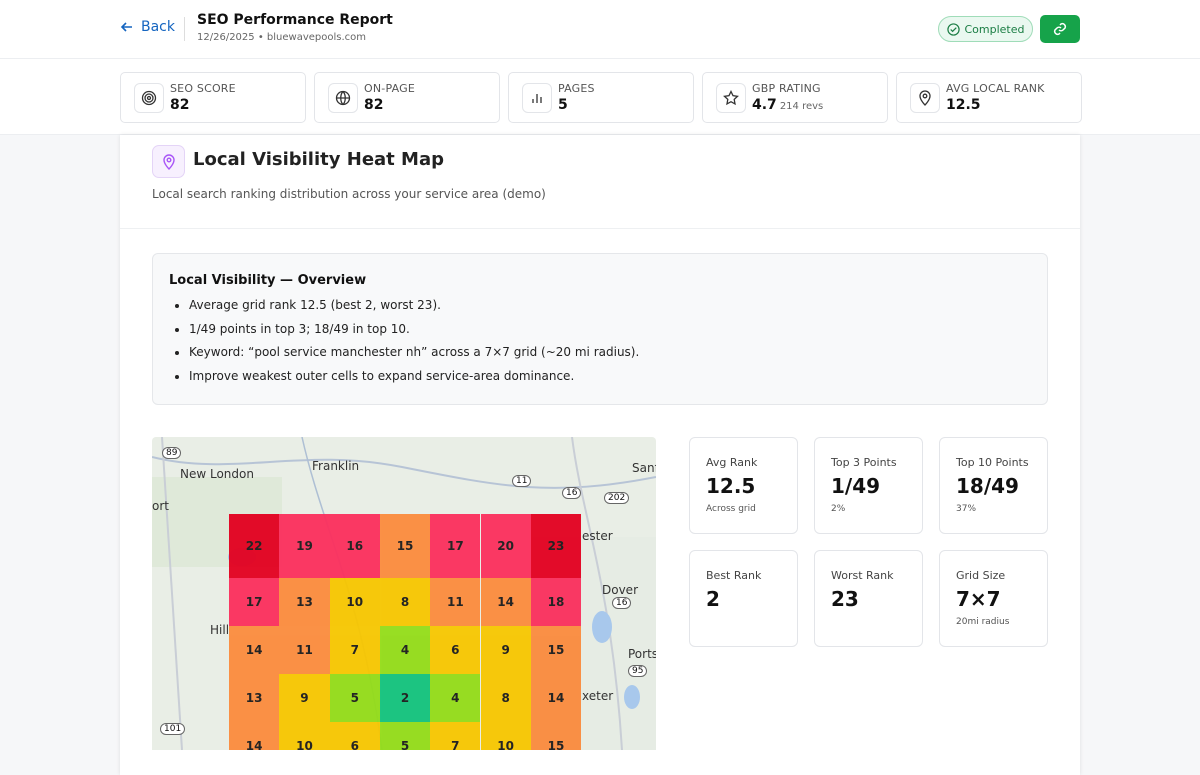 This screenshot has width=1200, height=775. Describe the element at coordinates (642, 654) in the screenshot. I see `map-label: Ports` at that location.